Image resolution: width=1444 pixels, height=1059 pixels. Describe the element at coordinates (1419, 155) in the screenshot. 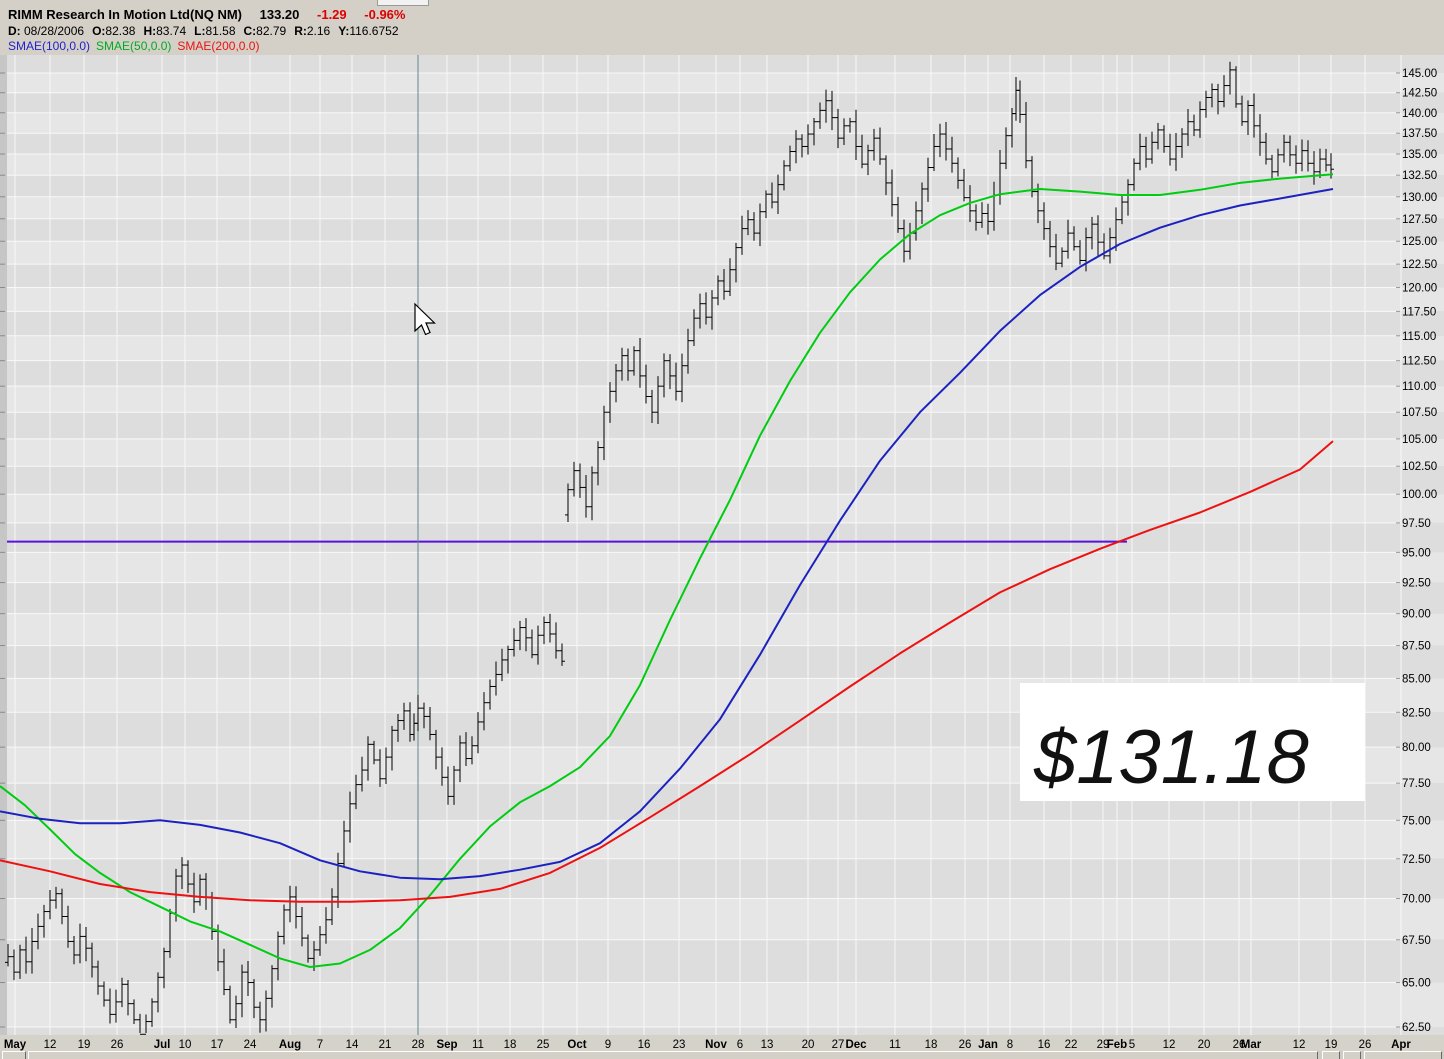

I see `y-axis-label: 135.00` at that location.